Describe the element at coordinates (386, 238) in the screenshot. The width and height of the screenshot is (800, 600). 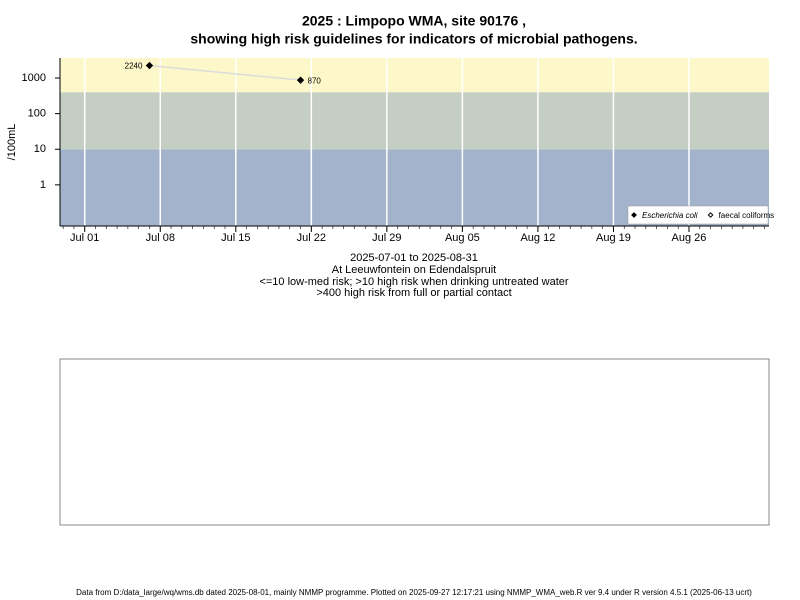
I see `x-tick-label: Jul 29` at that location.